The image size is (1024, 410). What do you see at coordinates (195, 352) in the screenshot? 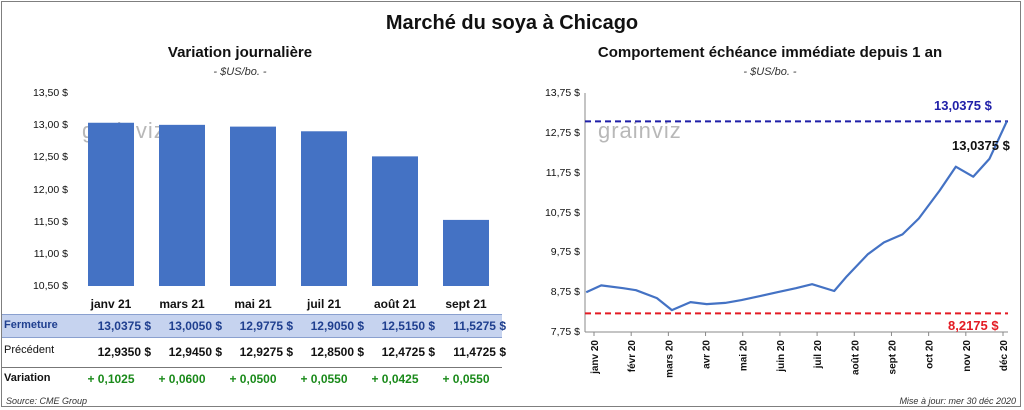
I see `table-cell-precedent: 12,9450 $` at bounding box center [195, 352].